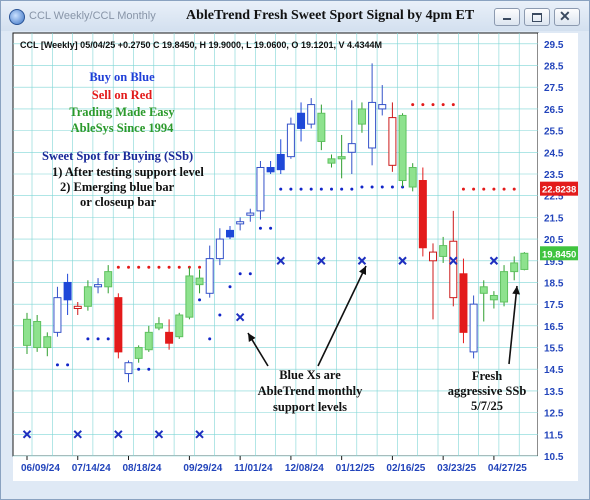 The image size is (590, 500). Describe the element at coordinates (554, 175) in the screenshot. I see `y-tick-label: 23.5` at that location.